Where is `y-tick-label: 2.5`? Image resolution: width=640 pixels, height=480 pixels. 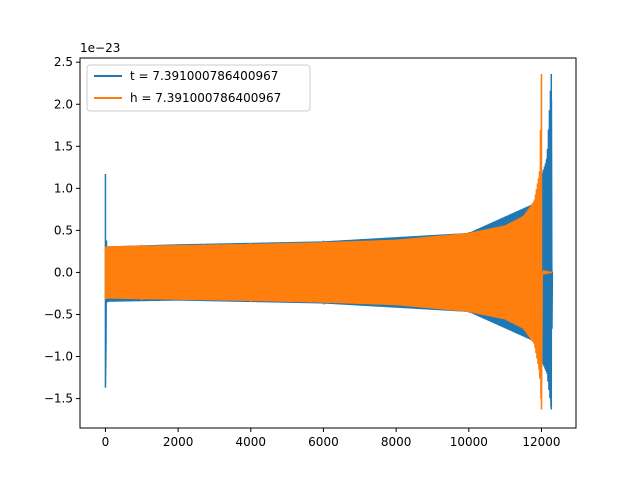
y-tick-label: 2.5 is located at coordinates (63, 62).